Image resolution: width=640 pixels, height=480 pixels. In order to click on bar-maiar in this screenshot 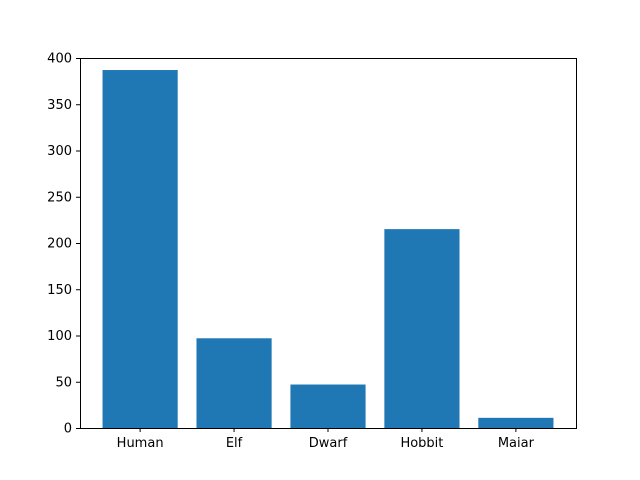, I will do `click(516, 422)`.